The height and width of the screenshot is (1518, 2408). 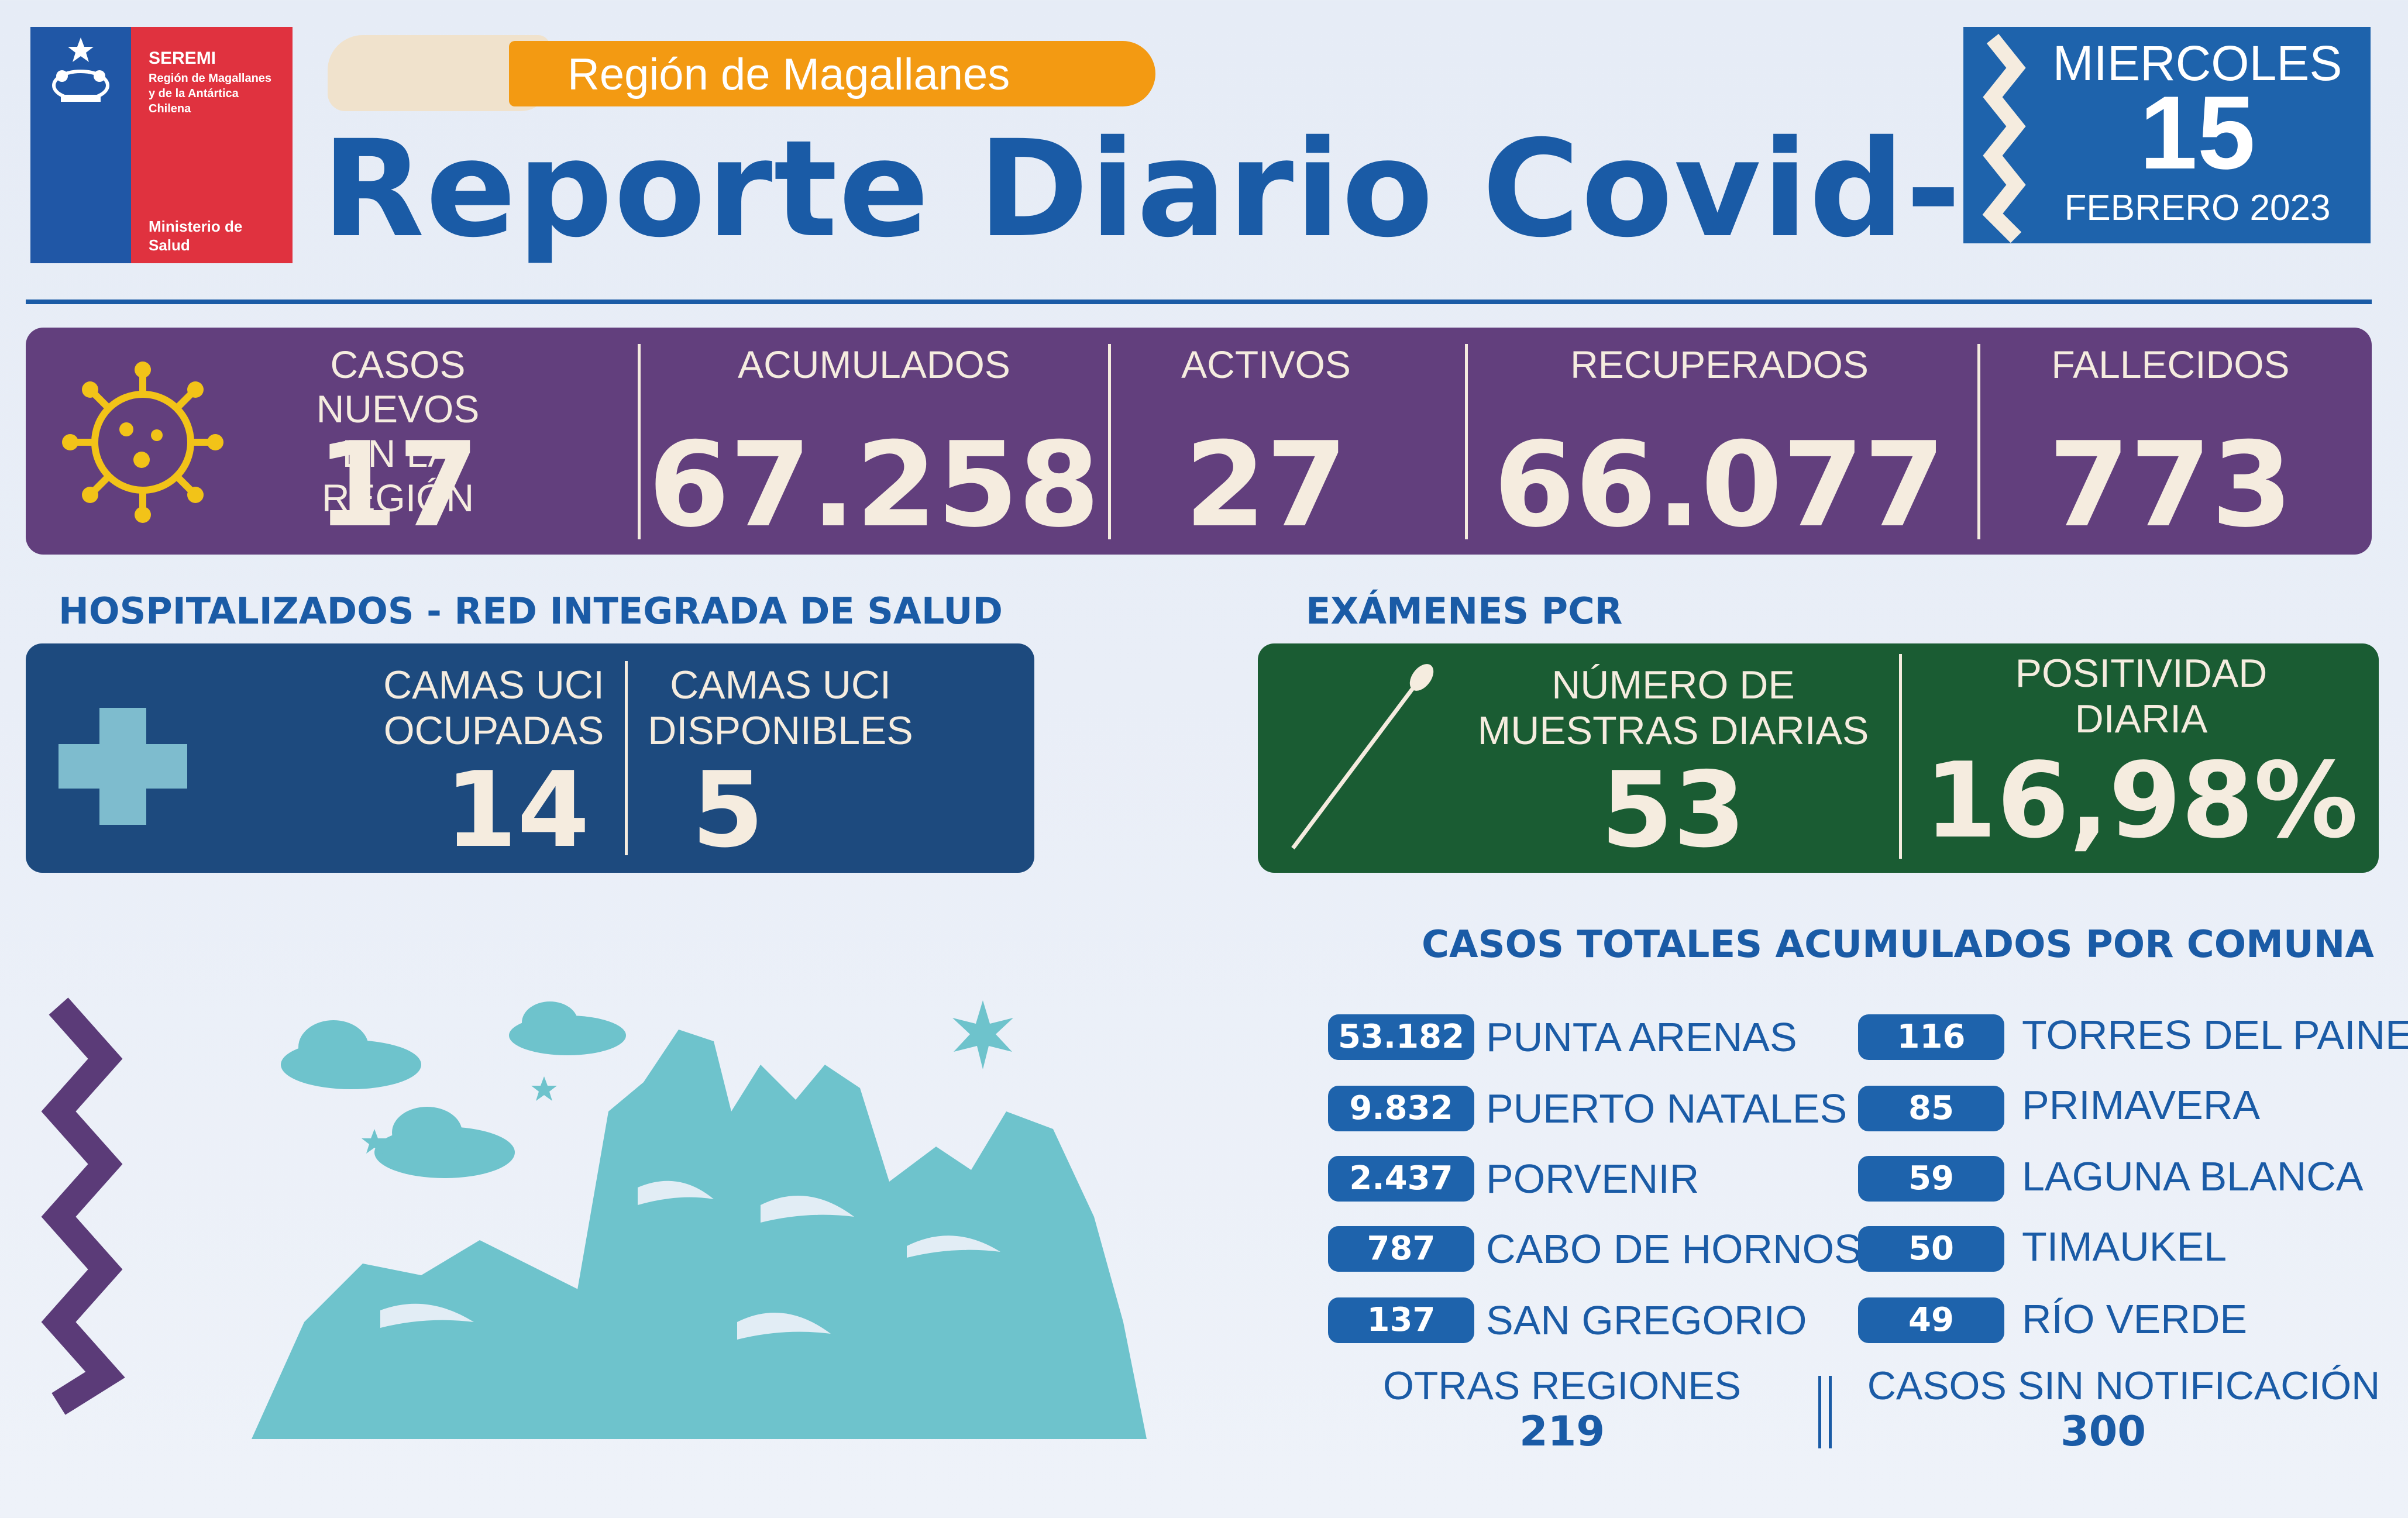 What do you see at coordinates (1667, 1108) in the screenshot?
I see `comuna-name: PUERTO NATALES` at bounding box center [1667, 1108].